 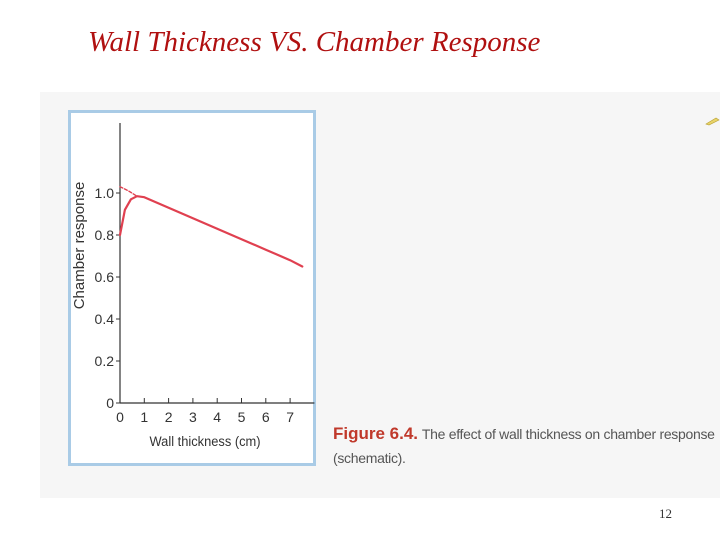 What do you see at coordinates (369, 458) in the screenshot?
I see `caption-text-line2: (schematic).` at bounding box center [369, 458].